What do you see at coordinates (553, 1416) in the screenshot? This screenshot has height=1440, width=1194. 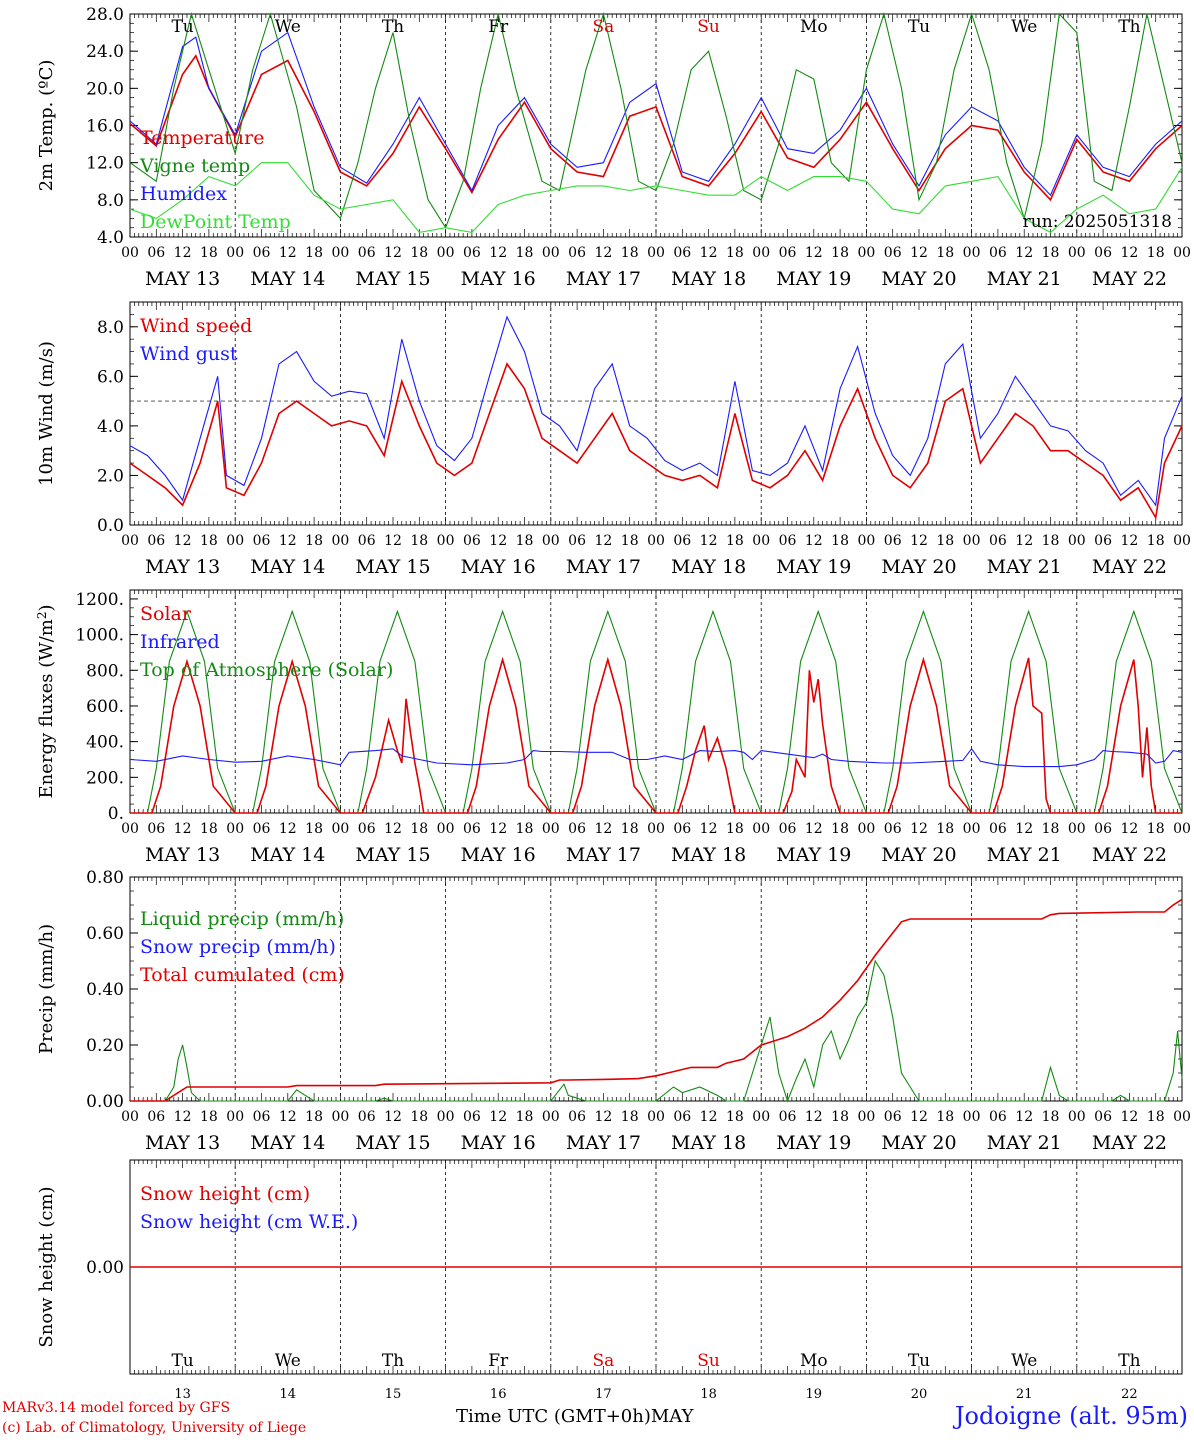 I see `time-utc-label: Time UTC (GMT+0h)` at bounding box center [553, 1416].